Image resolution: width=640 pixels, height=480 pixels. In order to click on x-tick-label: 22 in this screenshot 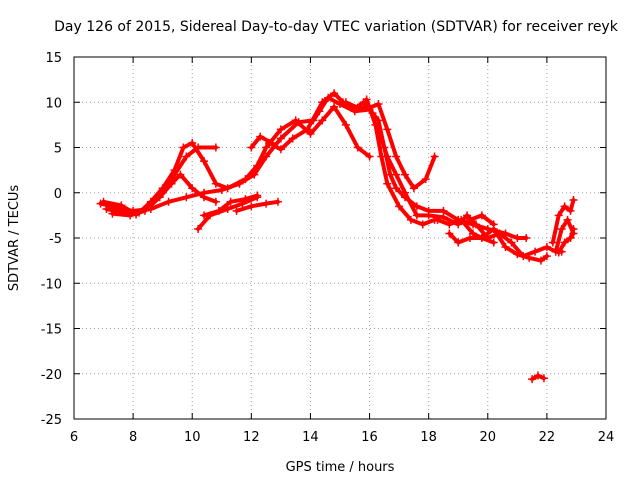, I will do `click(547, 437)`.